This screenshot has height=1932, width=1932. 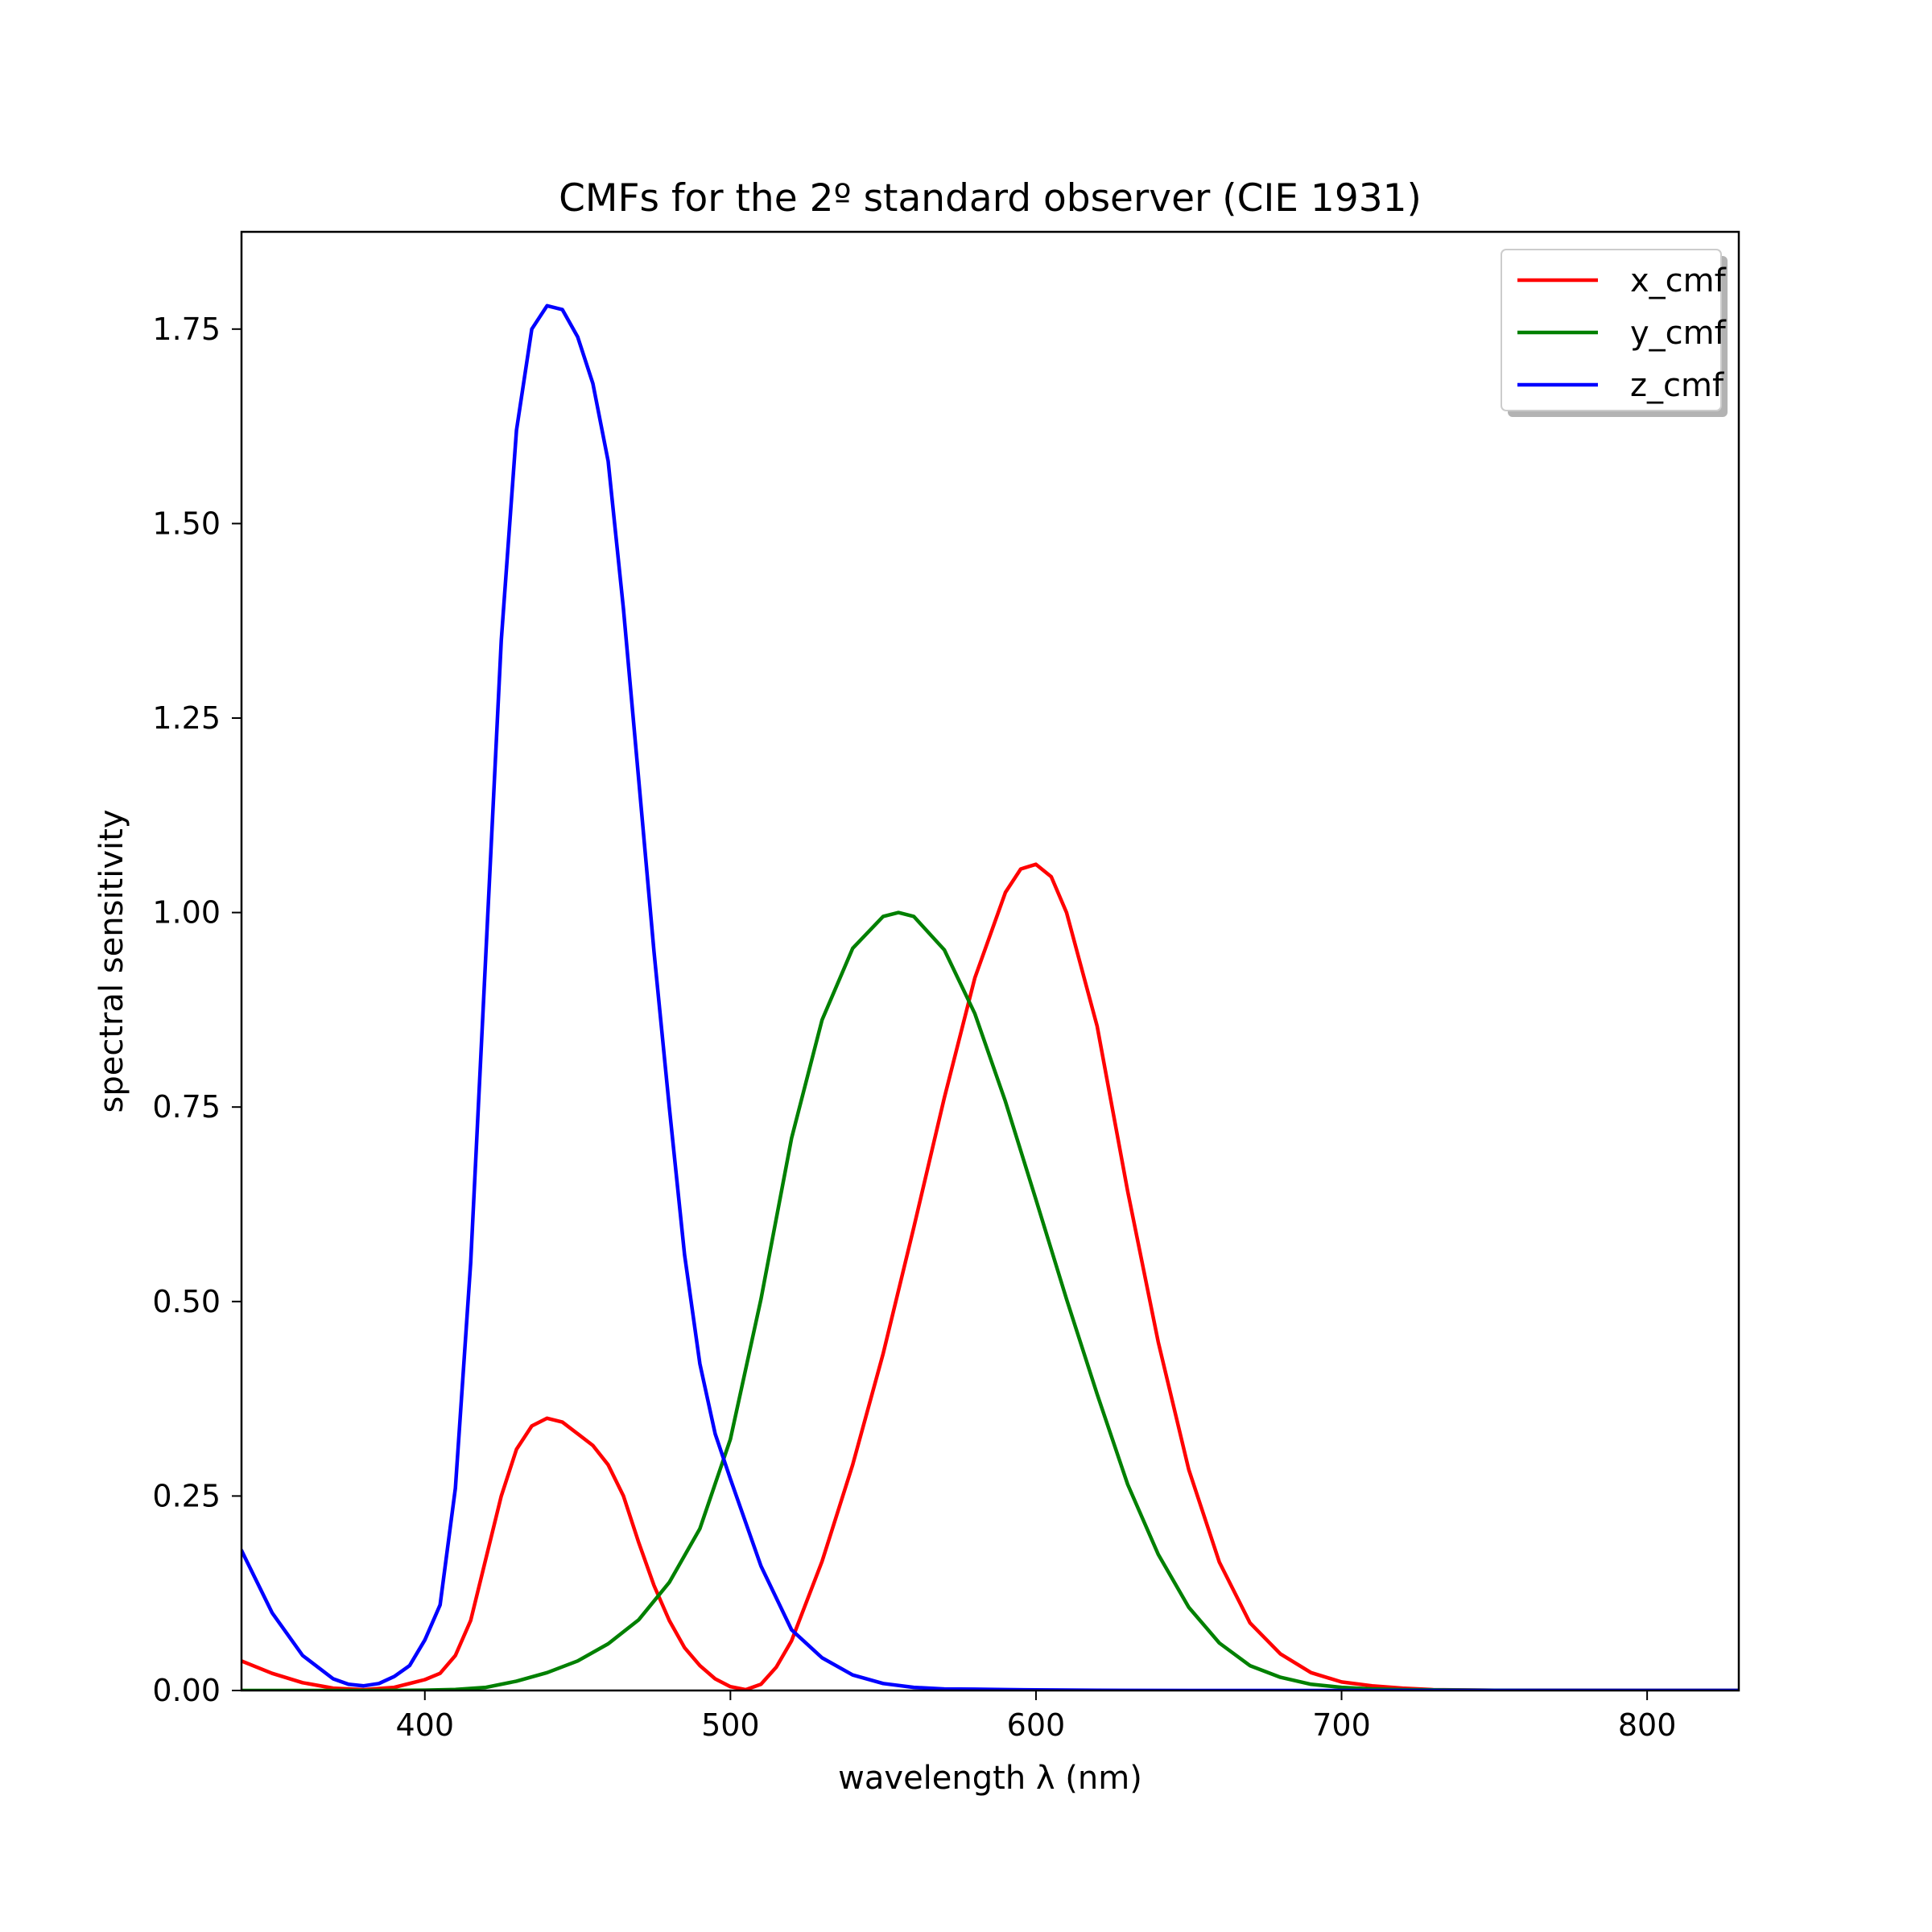 What do you see at coordinates (186, 1495) in the screenshot?
I see `y-tick-label: 0.25` at bounding box center [186, 1495].